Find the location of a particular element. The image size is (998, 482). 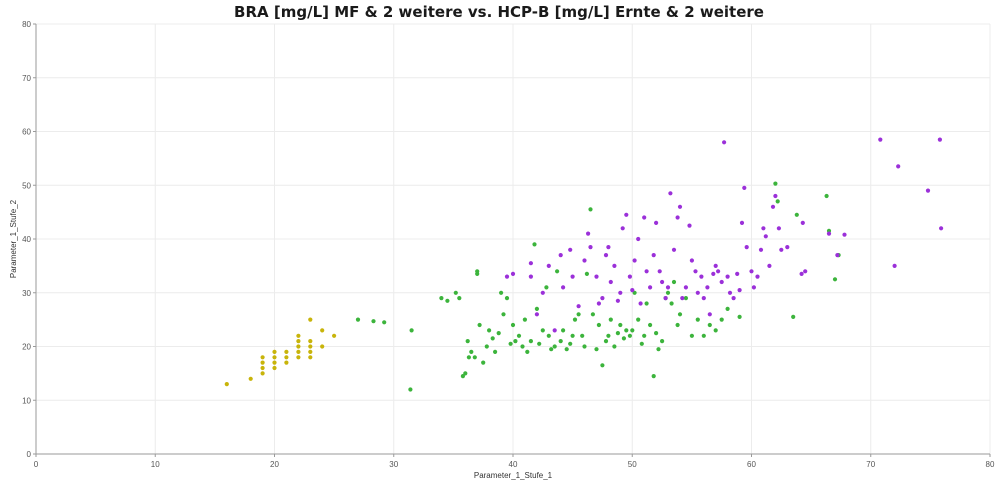

y-tick-label: 40 is located at coordinates (26, 239).